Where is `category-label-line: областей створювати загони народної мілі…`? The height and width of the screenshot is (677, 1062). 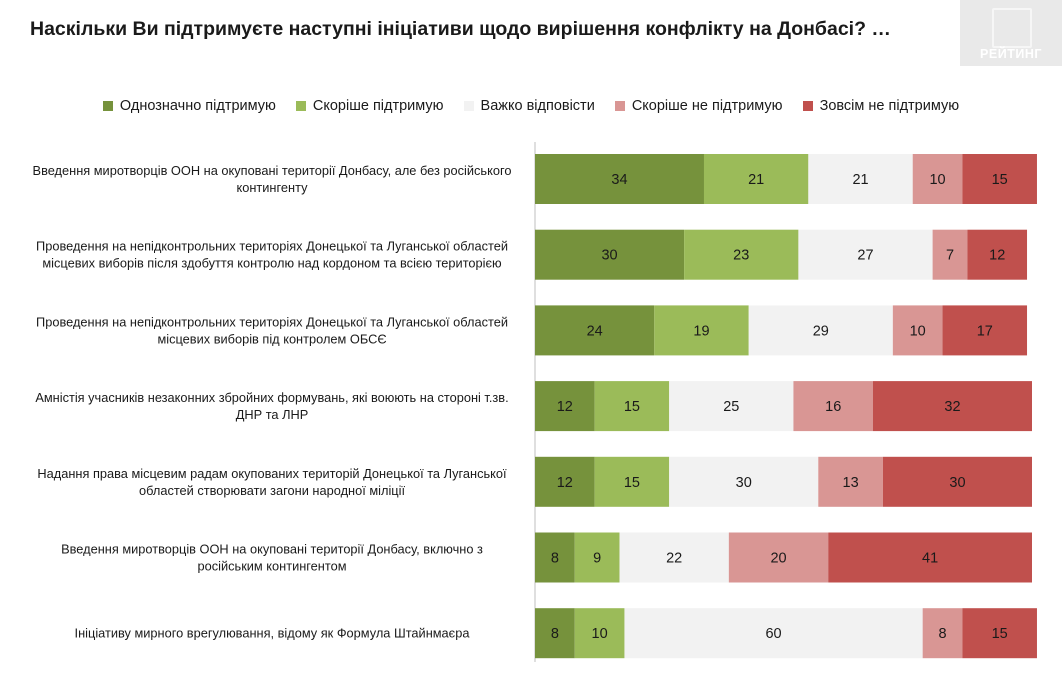 category-label-line: областей створювати загони народної мілі… is located at coordinates (272, 490).